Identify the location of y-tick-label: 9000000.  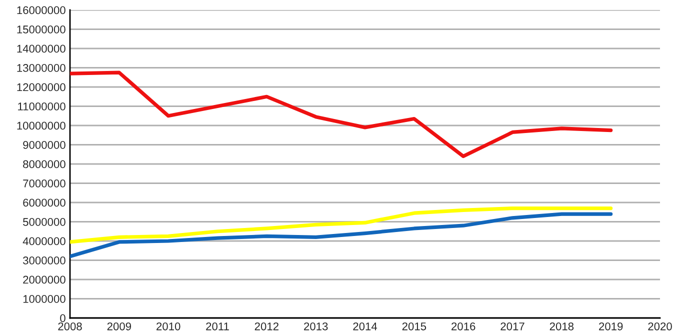
(44, 145).